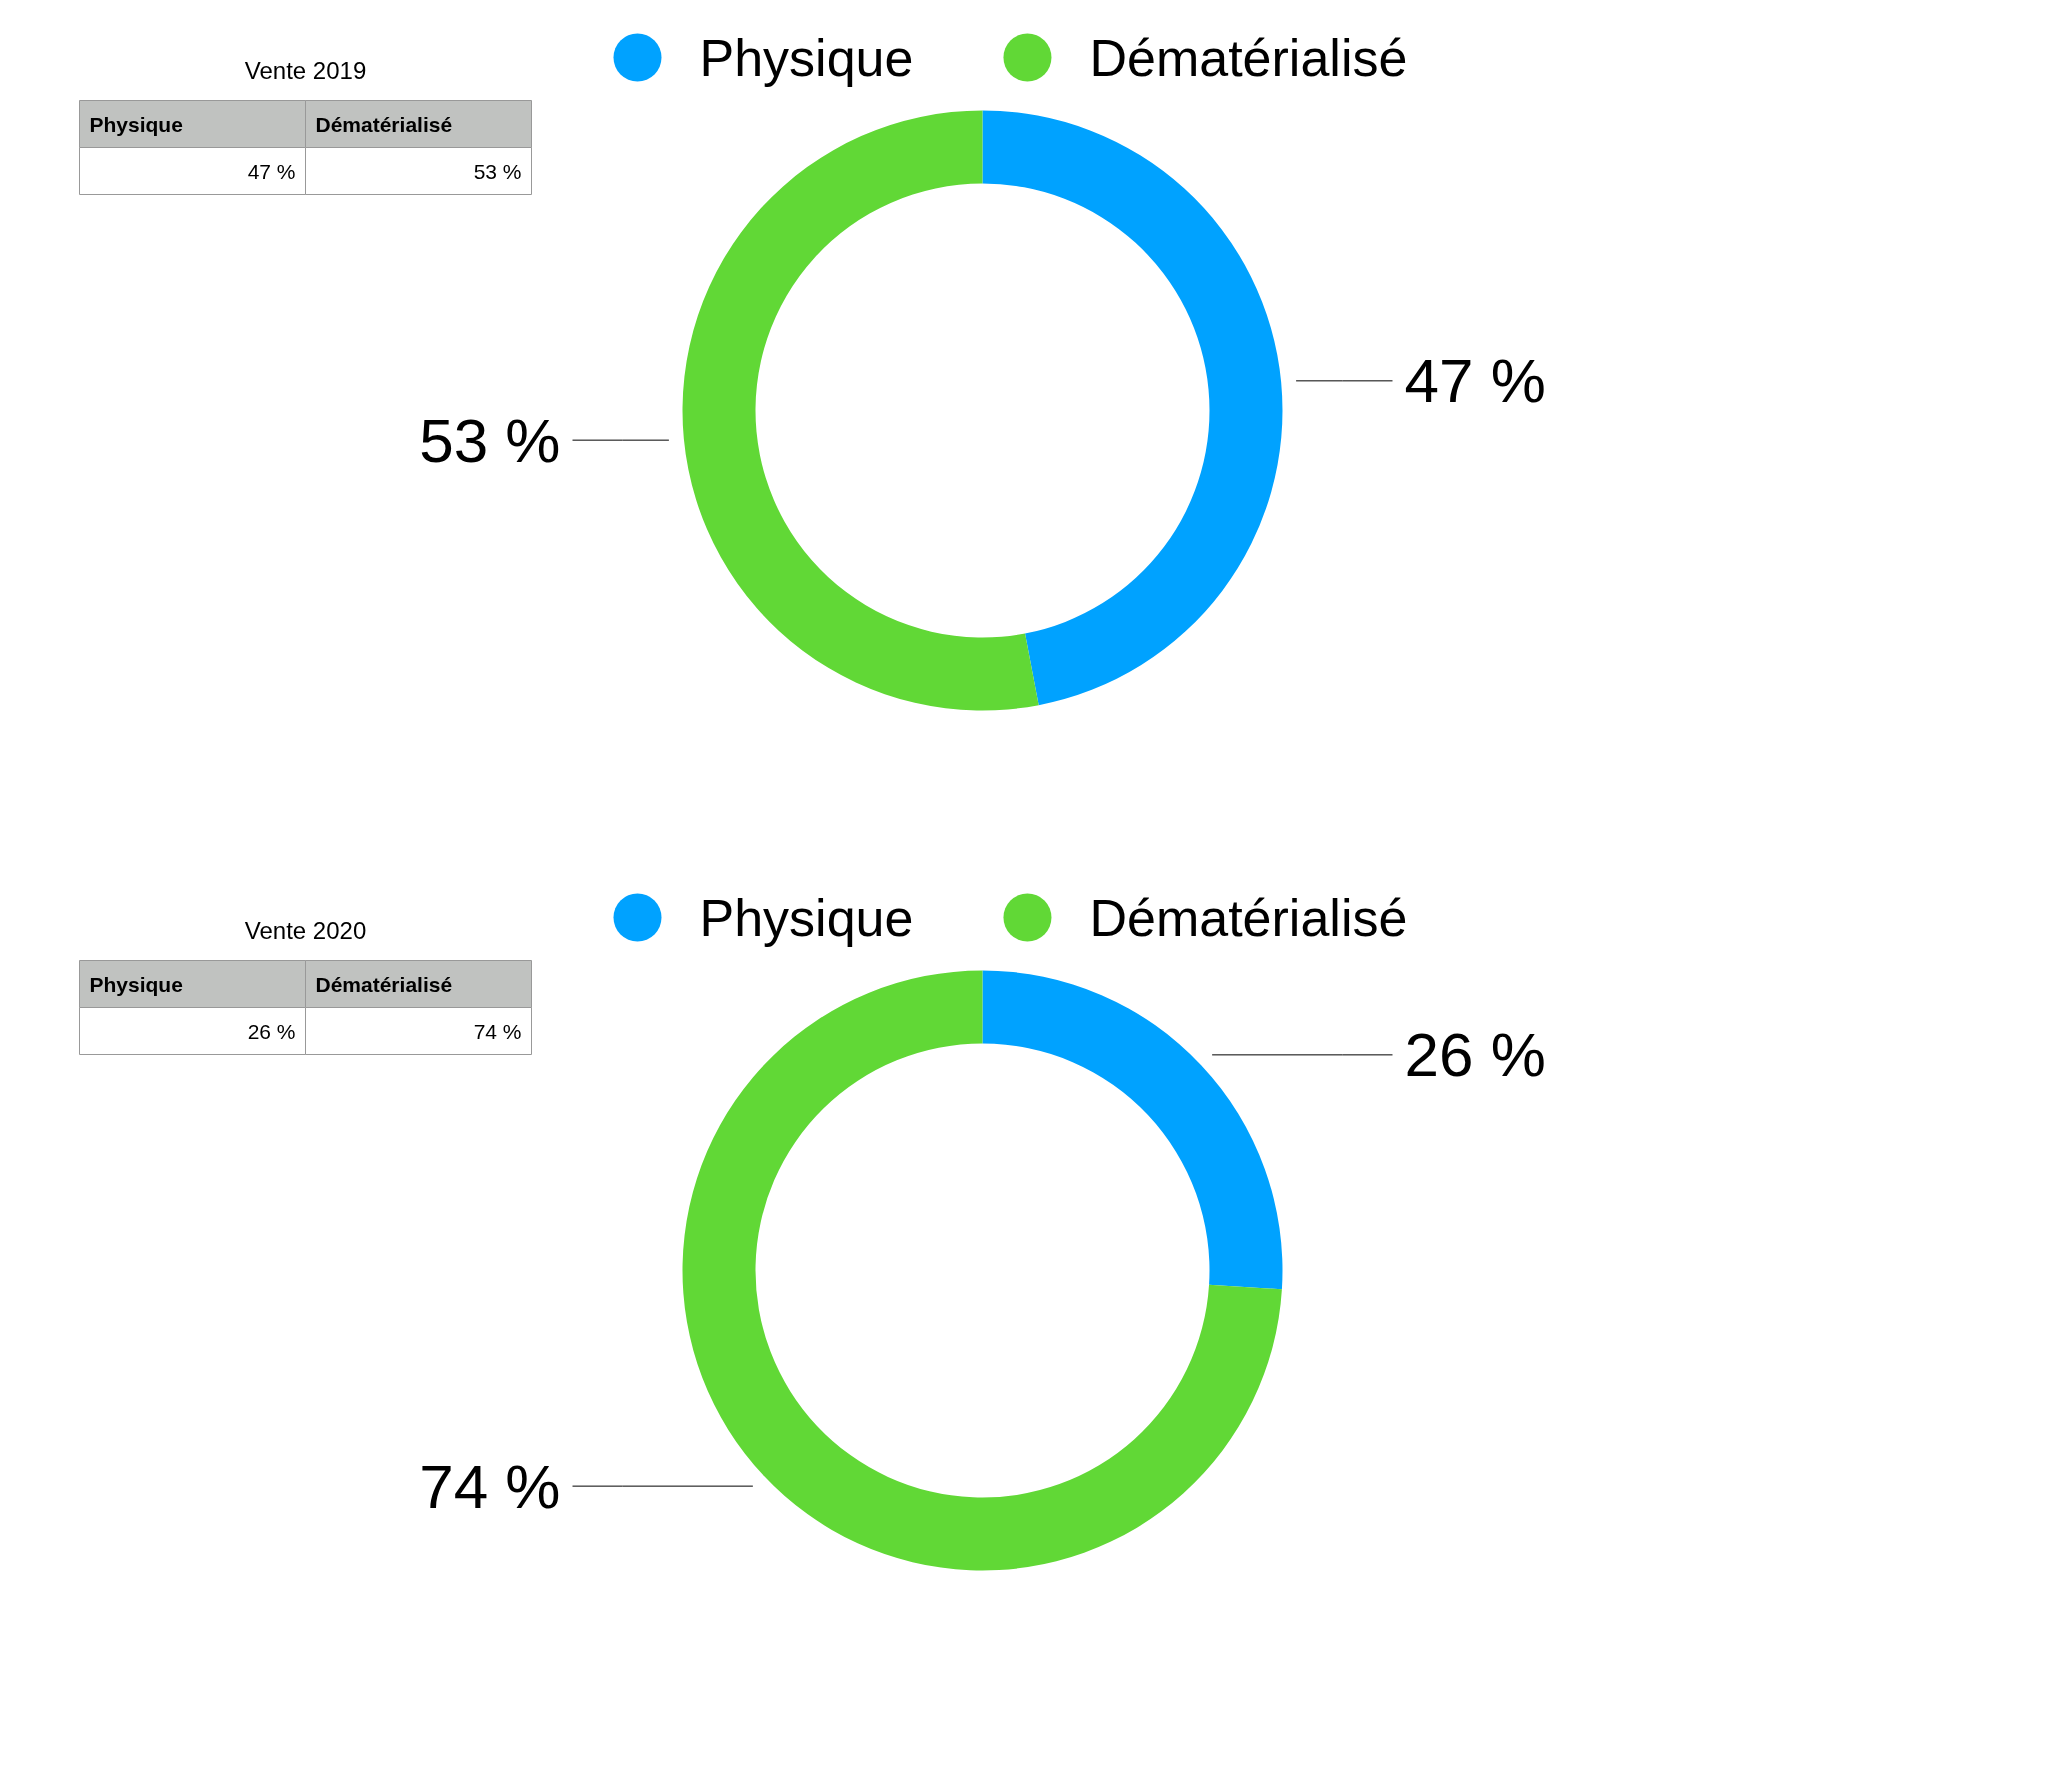 Image resolution: width=2067 pixels, height=1774 pixels. What do you see at coordinates (490, 440) in the screenshot?
I see `data-label: 53 %` at bounding box center [490, 440].